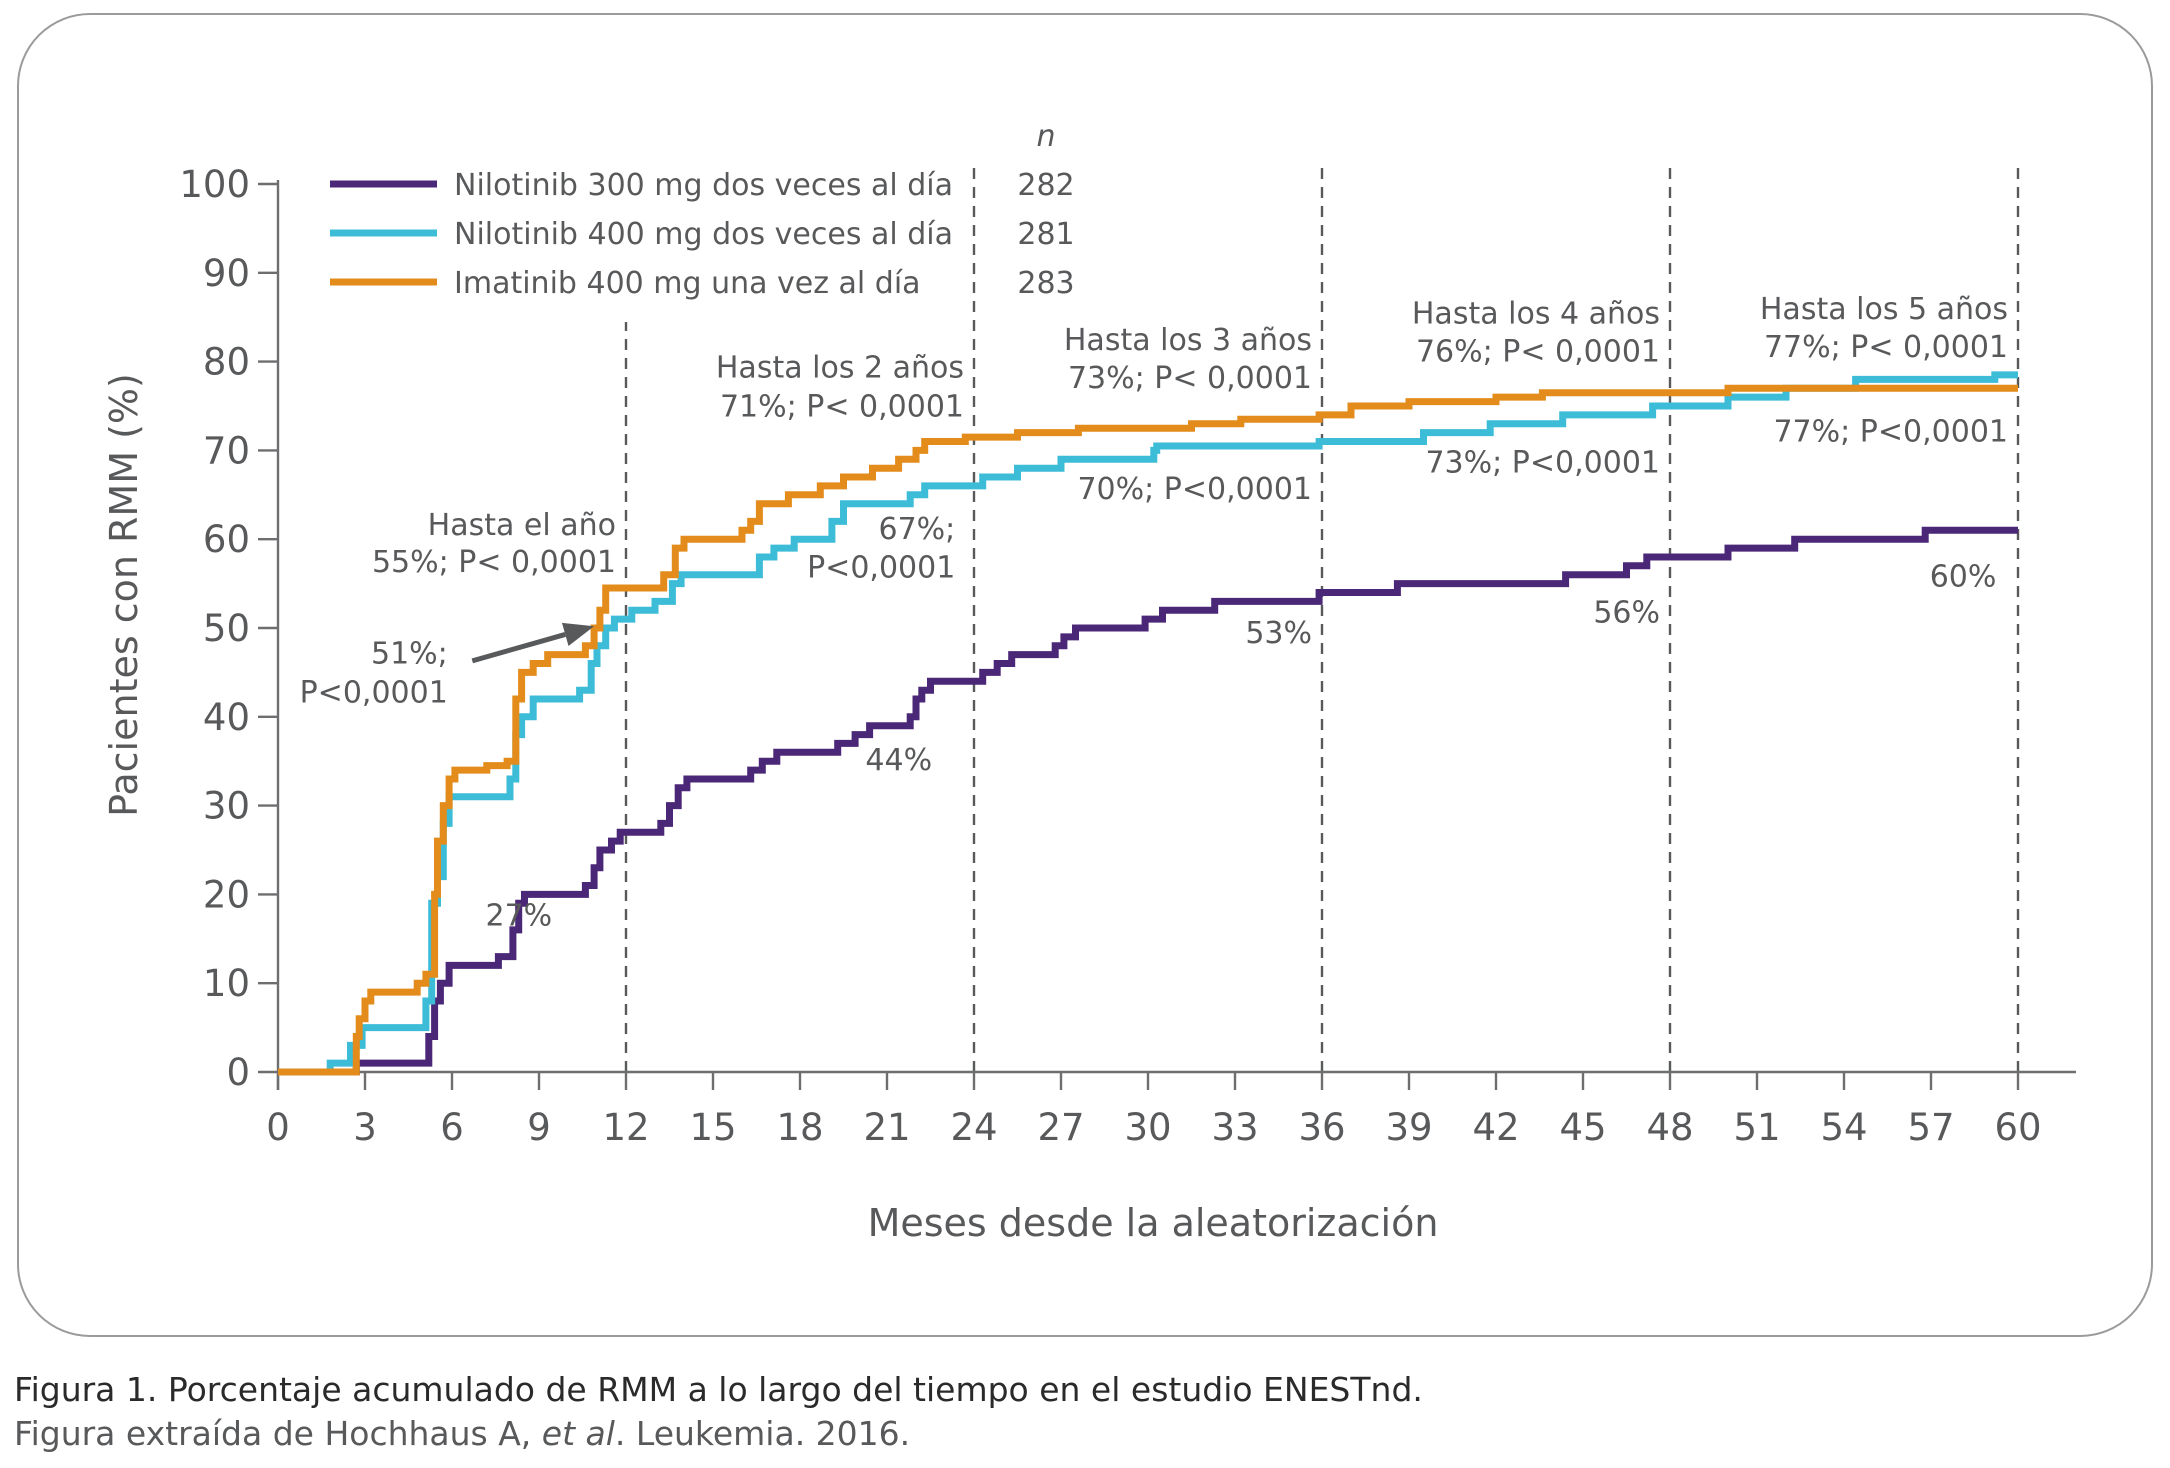  I want to click on x-tick-label-42: 42, so click(1495, 1127).